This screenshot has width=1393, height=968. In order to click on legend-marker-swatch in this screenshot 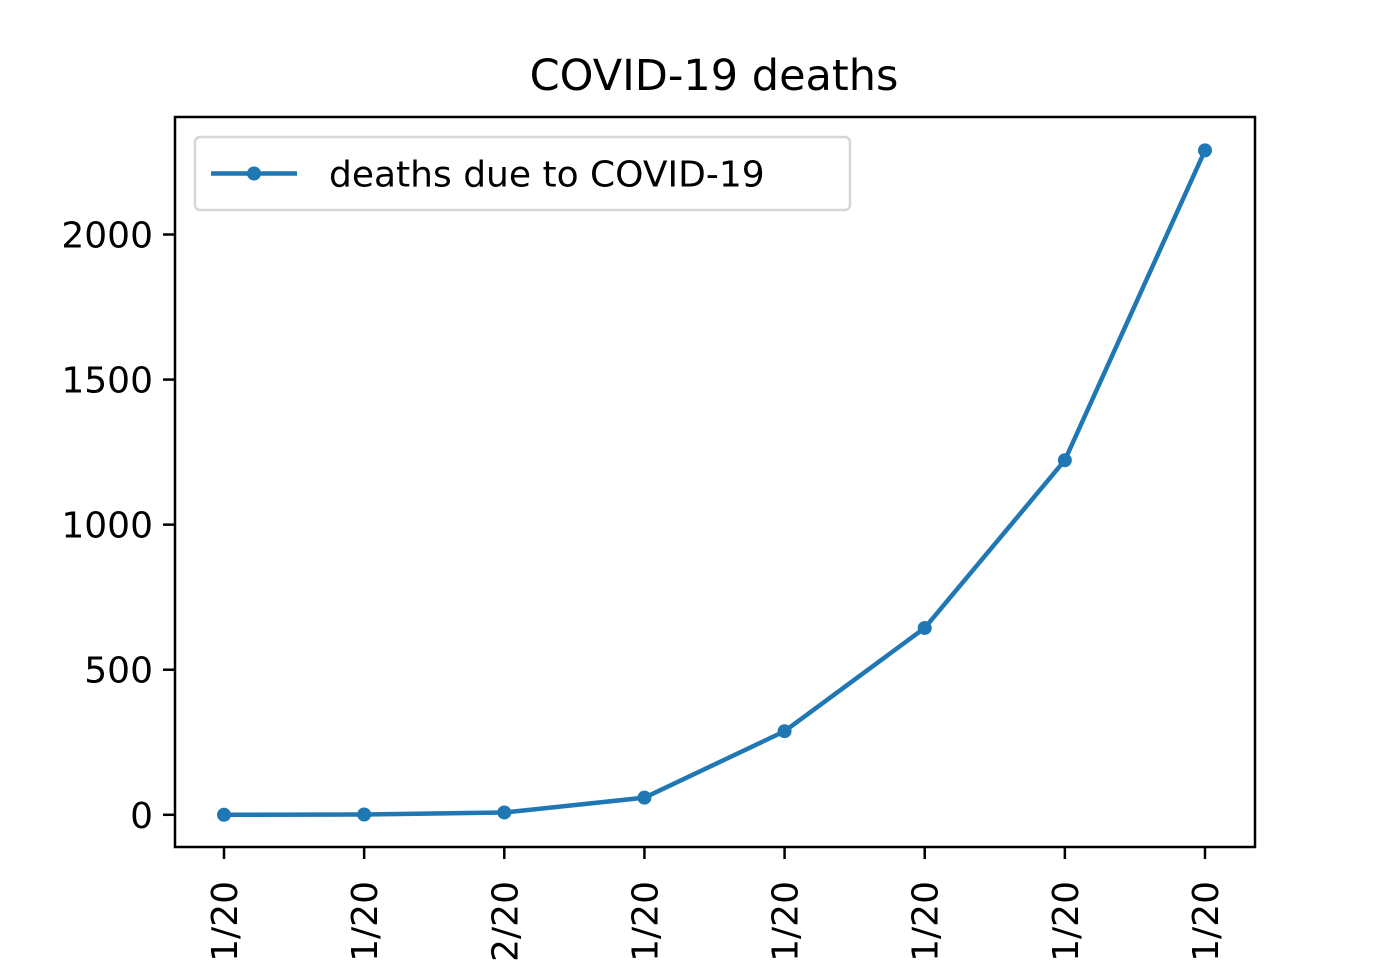, I will do `click(254, 173)`.